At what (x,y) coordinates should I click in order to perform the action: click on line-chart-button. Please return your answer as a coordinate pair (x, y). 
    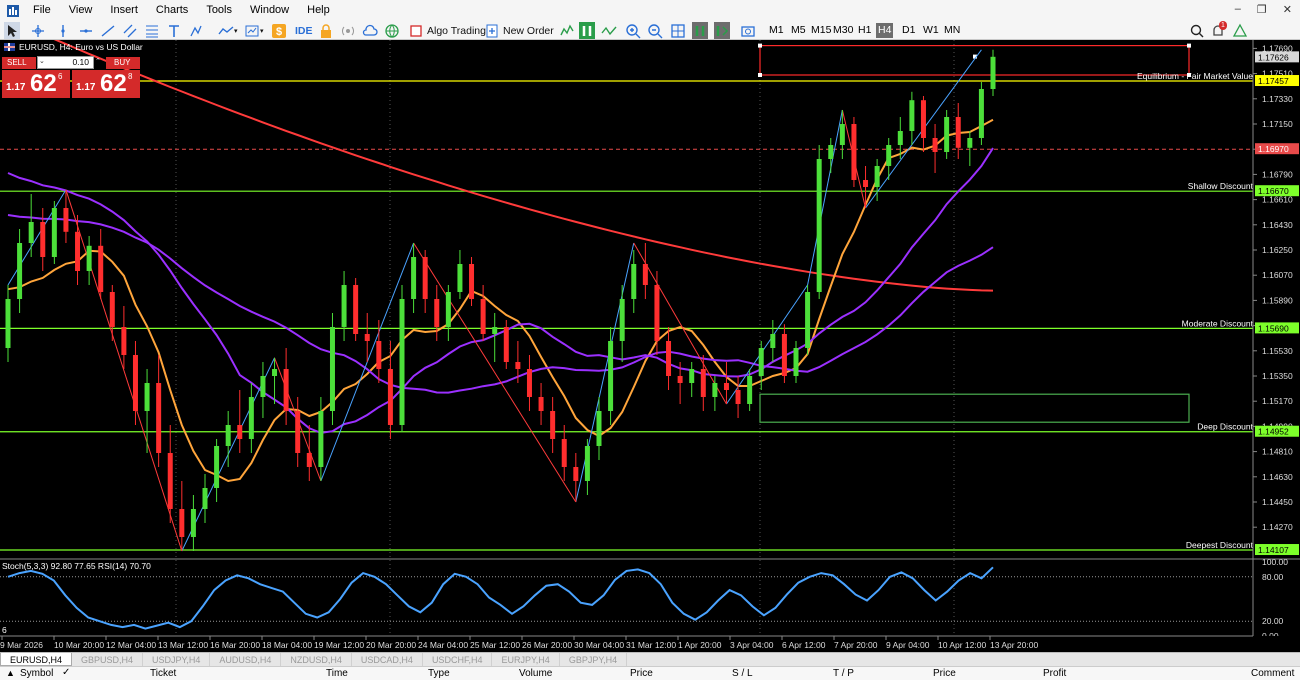
    Looking at the image, I should click on (609, 30).